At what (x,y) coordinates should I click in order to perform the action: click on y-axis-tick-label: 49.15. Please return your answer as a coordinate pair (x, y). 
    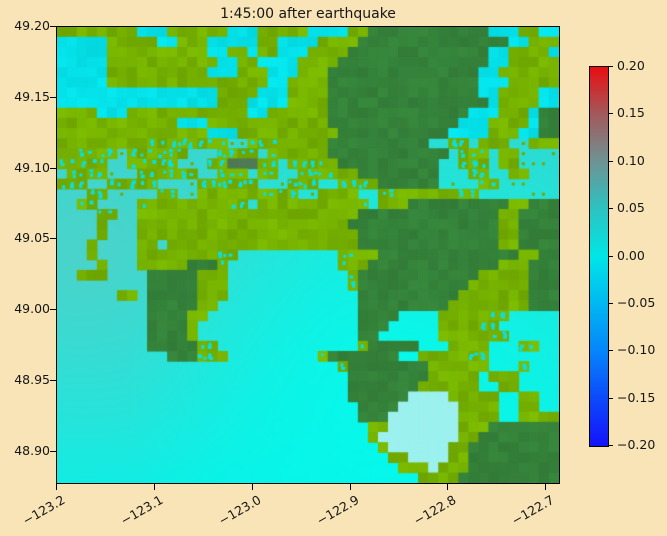
    Looking at the image, I should click on (32, 96).